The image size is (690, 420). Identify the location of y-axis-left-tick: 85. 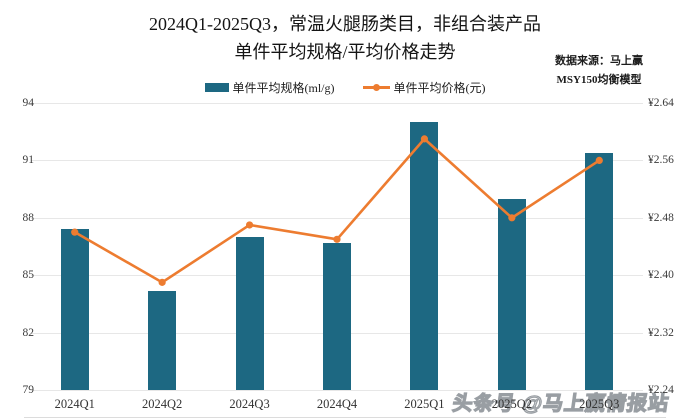
(28, 275).